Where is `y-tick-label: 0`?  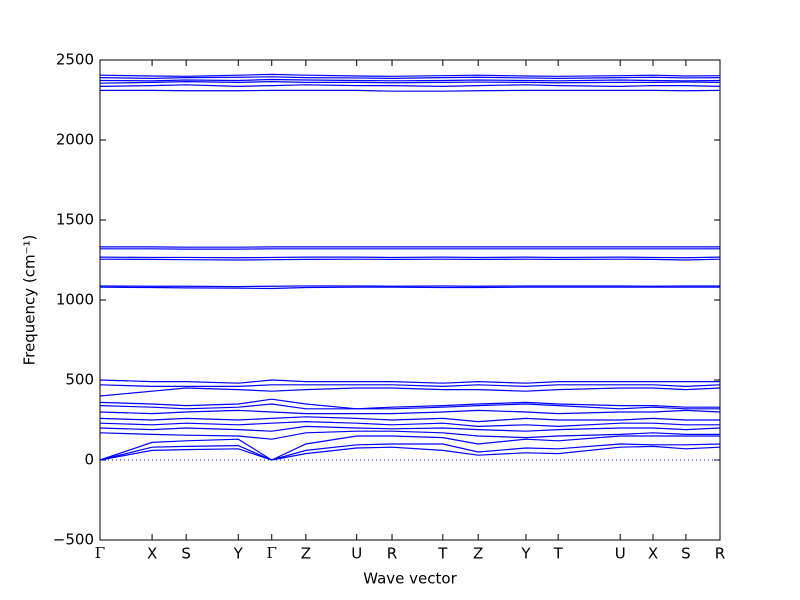 y-tick-label: 0 is located at coordinates (89, 460).